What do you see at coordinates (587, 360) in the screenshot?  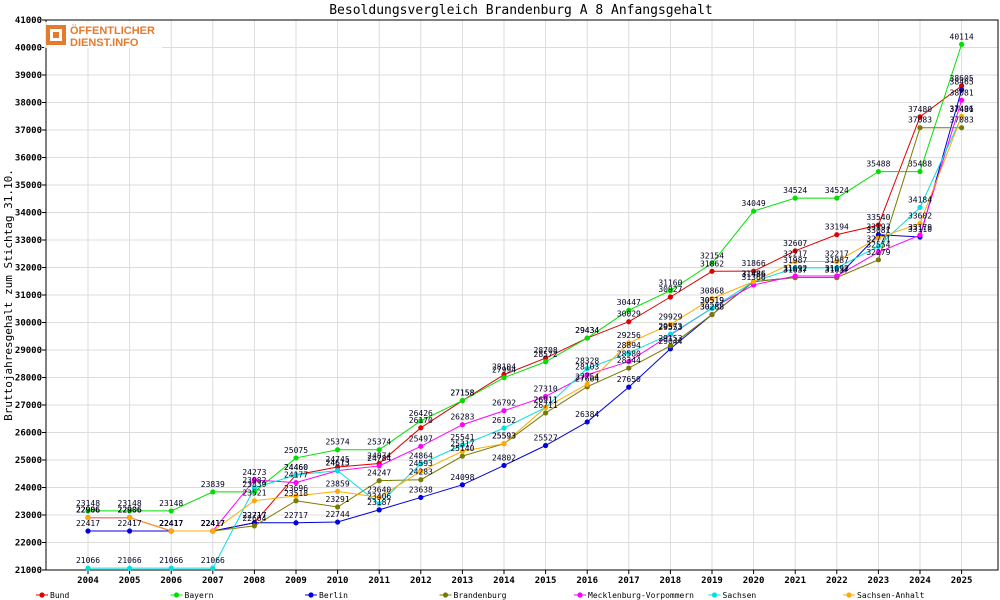 I see `data-label: 28328` at bounding box center [587, 360].